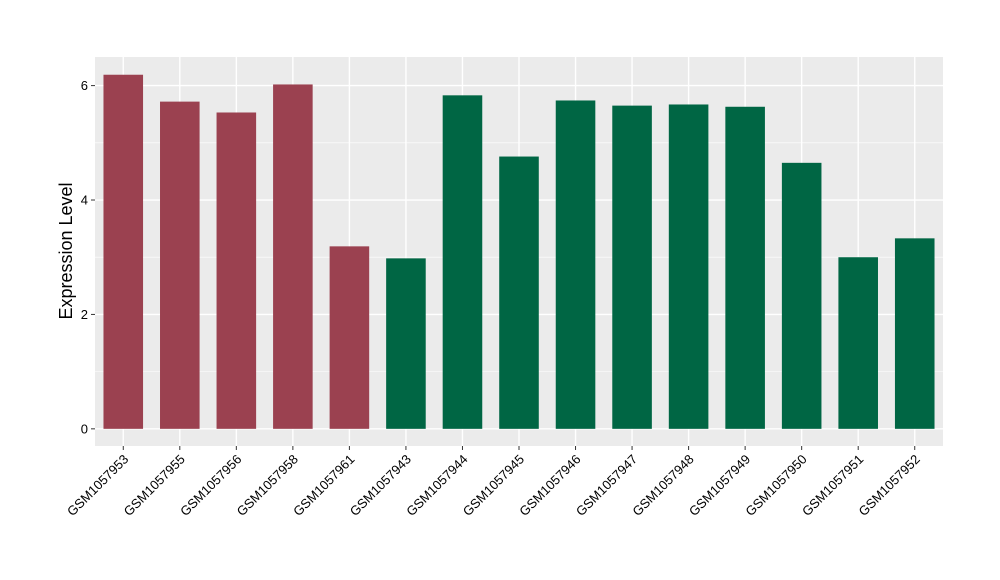  I want to click on y-axis-title: Expression Level, so click(66, 250).